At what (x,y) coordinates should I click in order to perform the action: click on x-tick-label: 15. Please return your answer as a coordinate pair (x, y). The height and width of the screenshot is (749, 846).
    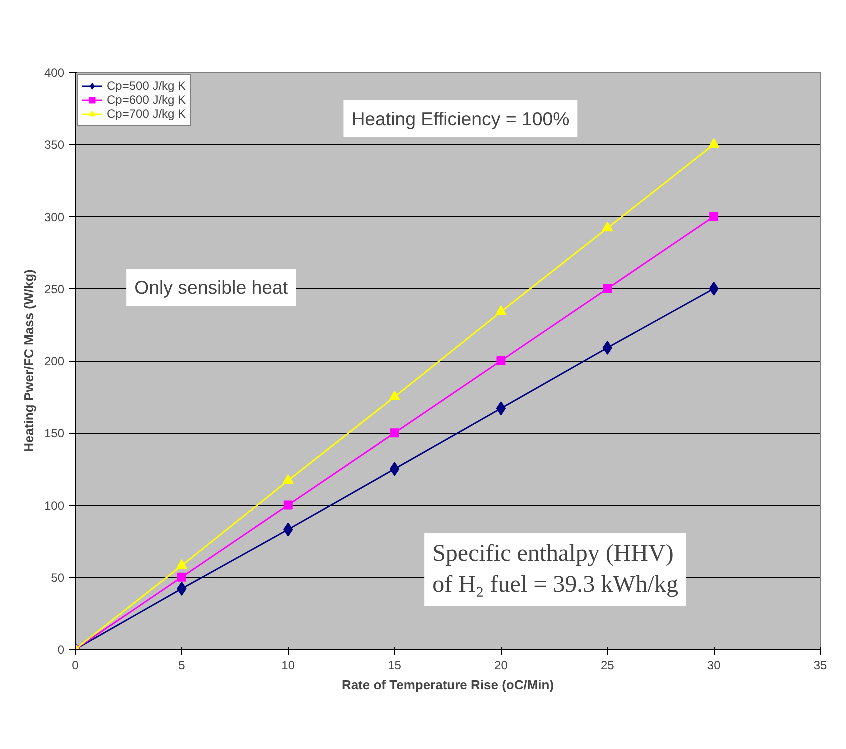
    Looking at the image, I should click on (395, 665).